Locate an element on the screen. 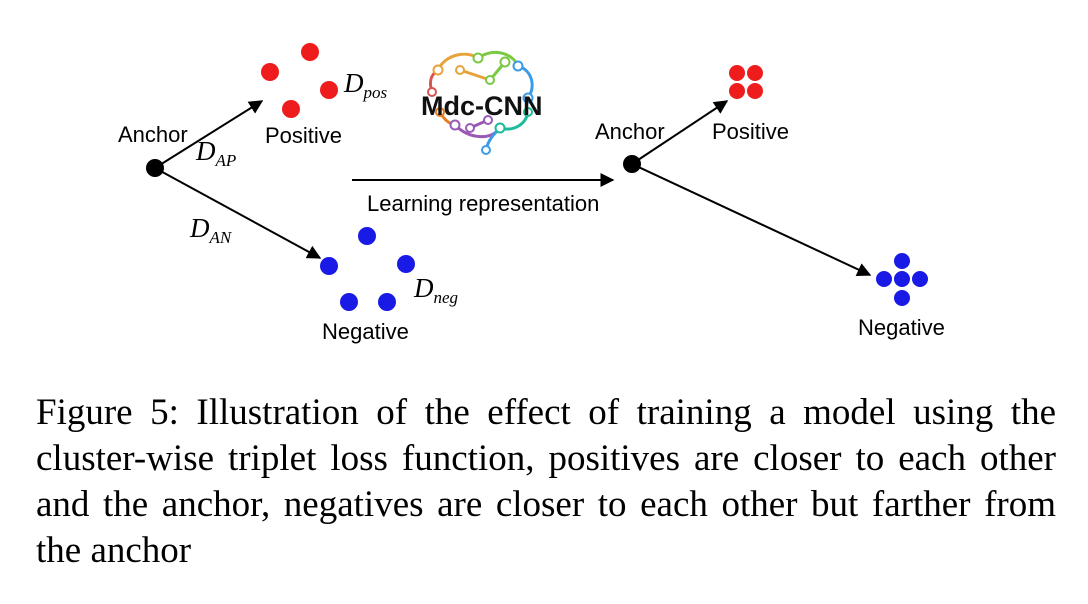  right-panel: Anchor Positive Negative is located at coordinates (770, 202).